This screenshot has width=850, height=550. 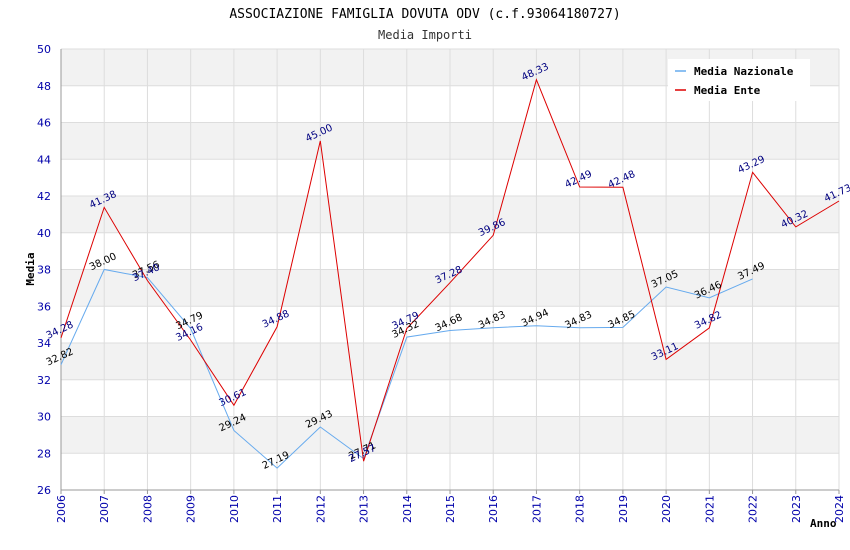 What do you see at coordinates (407, 509) in the screenshot?
I see `x-tick-label: 2014` at bounding box center [407, 509].